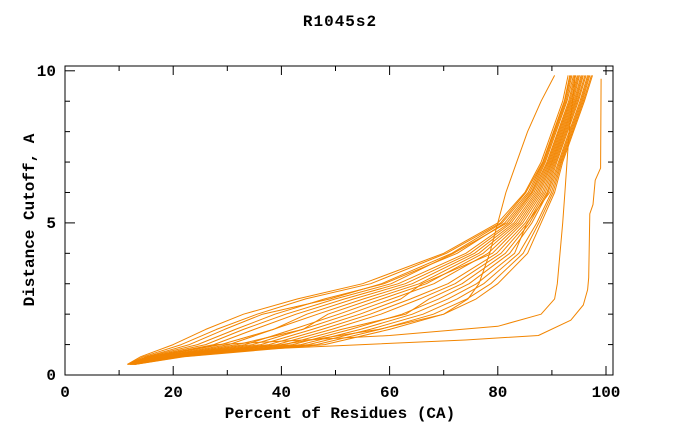 Image resolution: width=680 pixels, height=440 pixels. What do you see at coordinates (497, 393) in the screenshot?
I see `x-tick-label: 80` at bounding box center [497, 393].